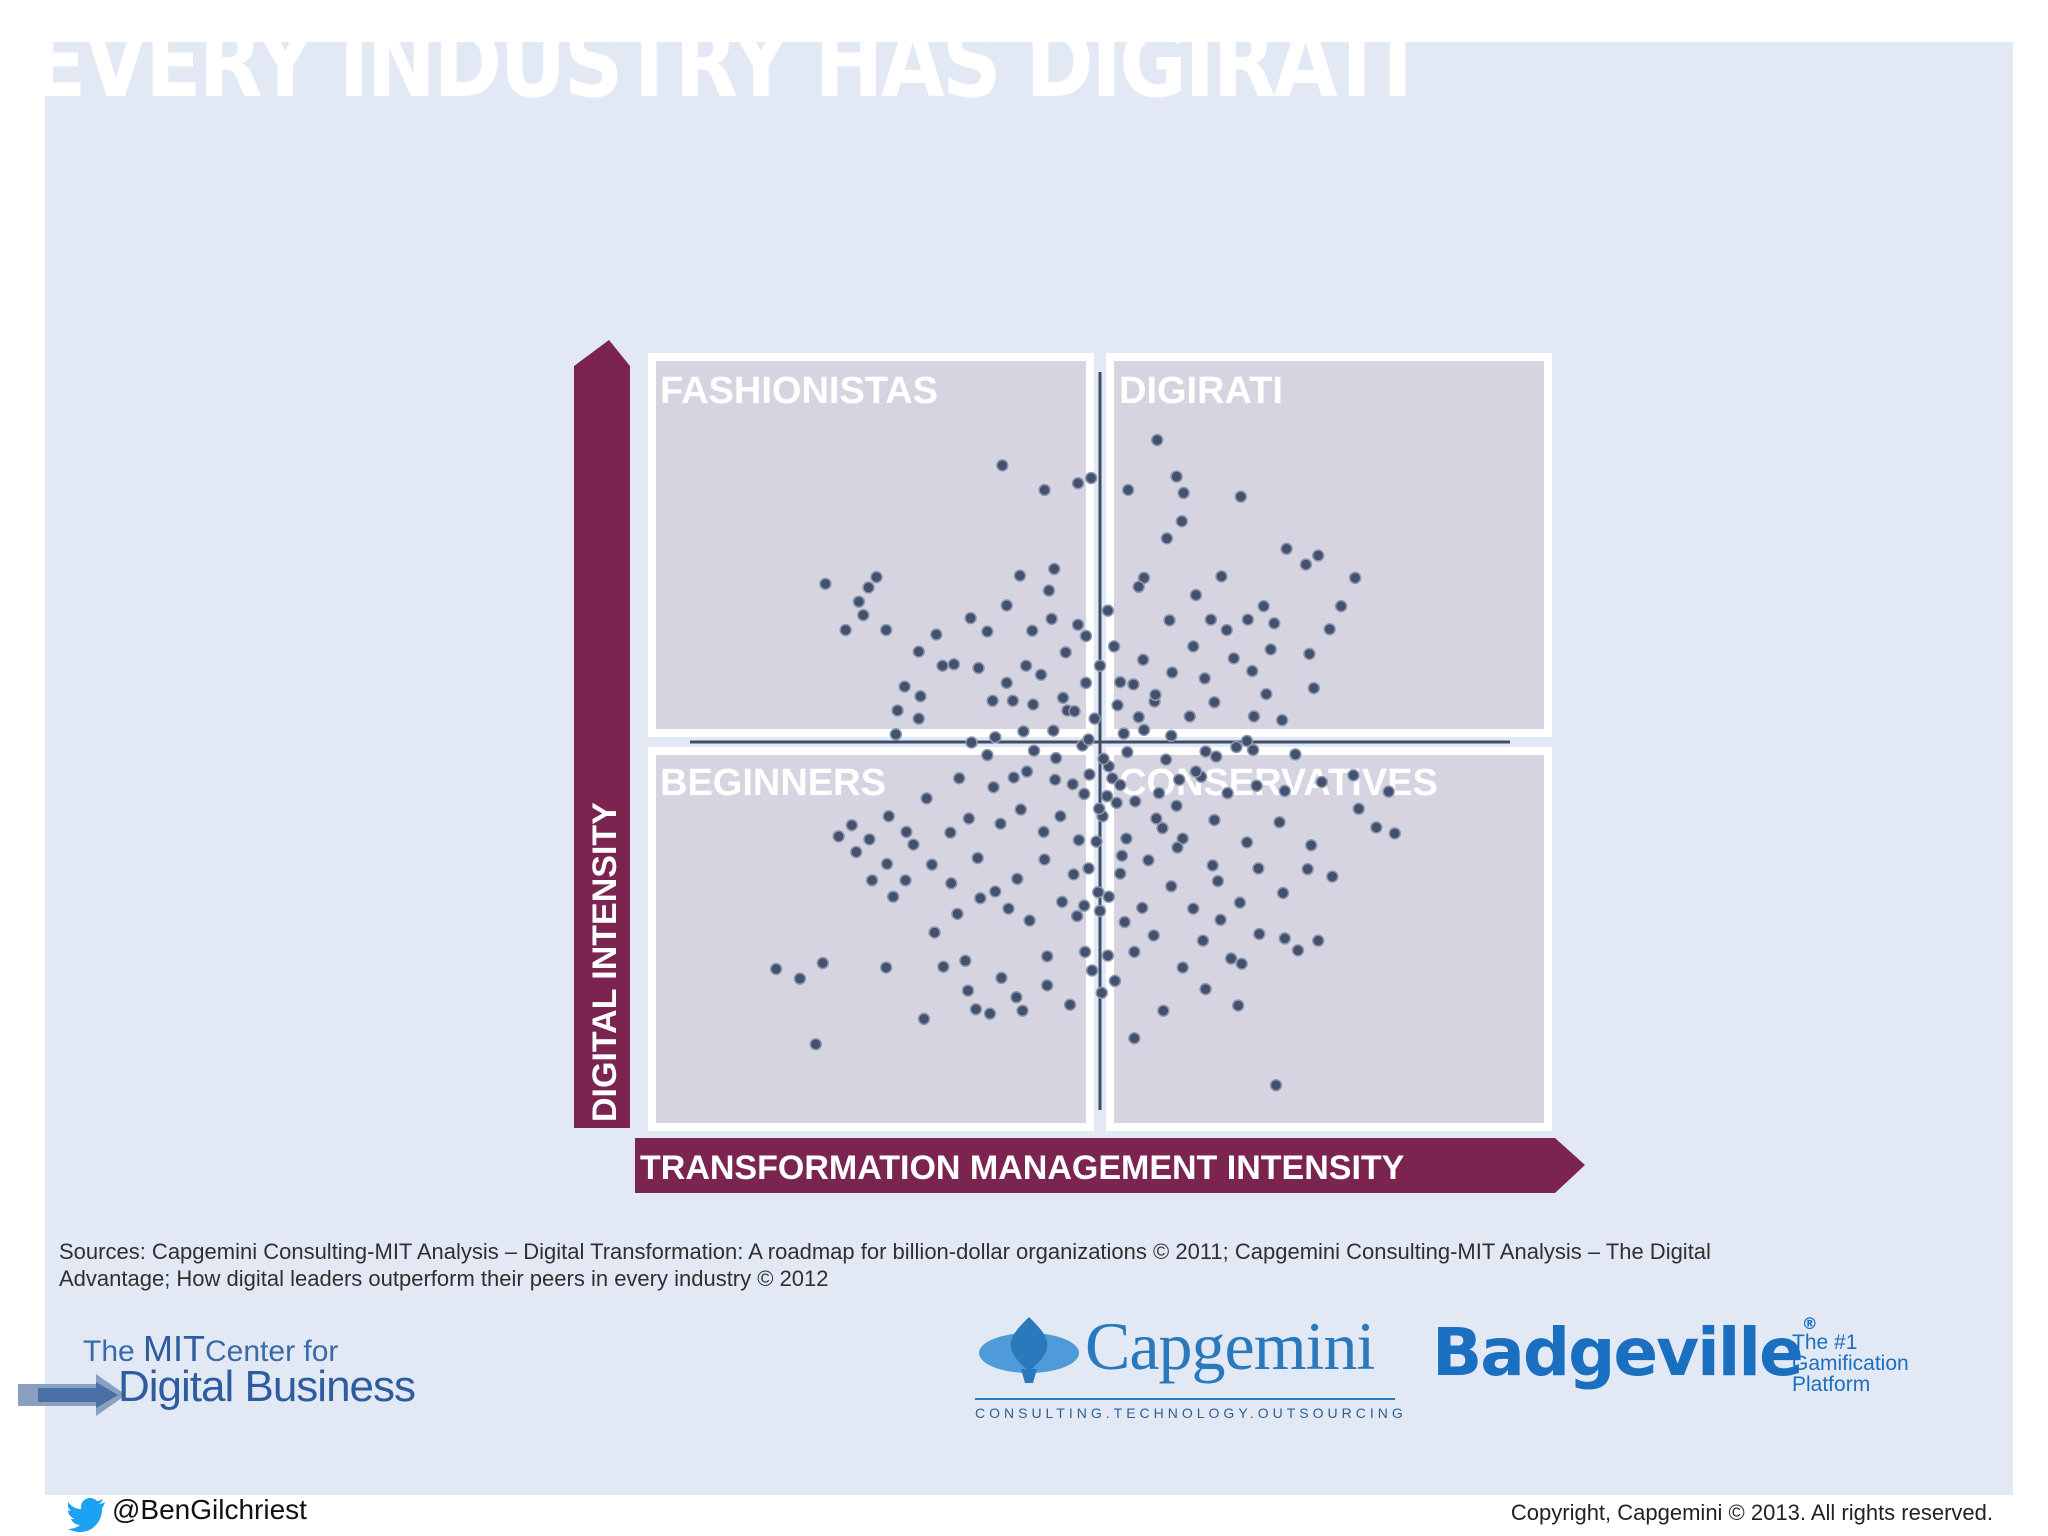 The width and height of the screenshot is (2048, 1536). I want to click on quadrant-label-fashionistas: FASHIONISTAS, so click(799, 391).